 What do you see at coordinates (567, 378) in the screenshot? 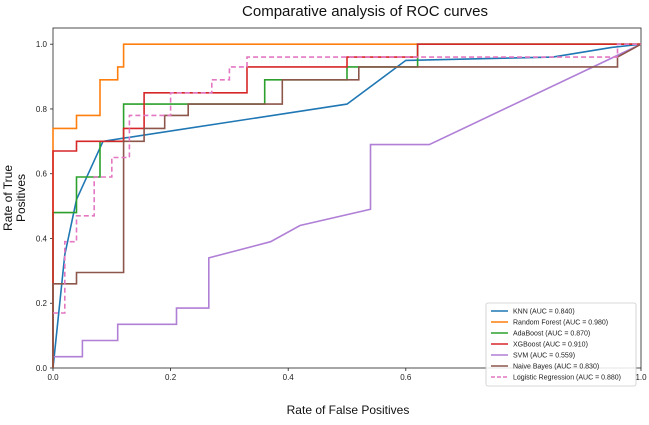
I see `legend-entry-label: Logistic Regression (AUC = 0.880)` at bounding box center [567, 378].